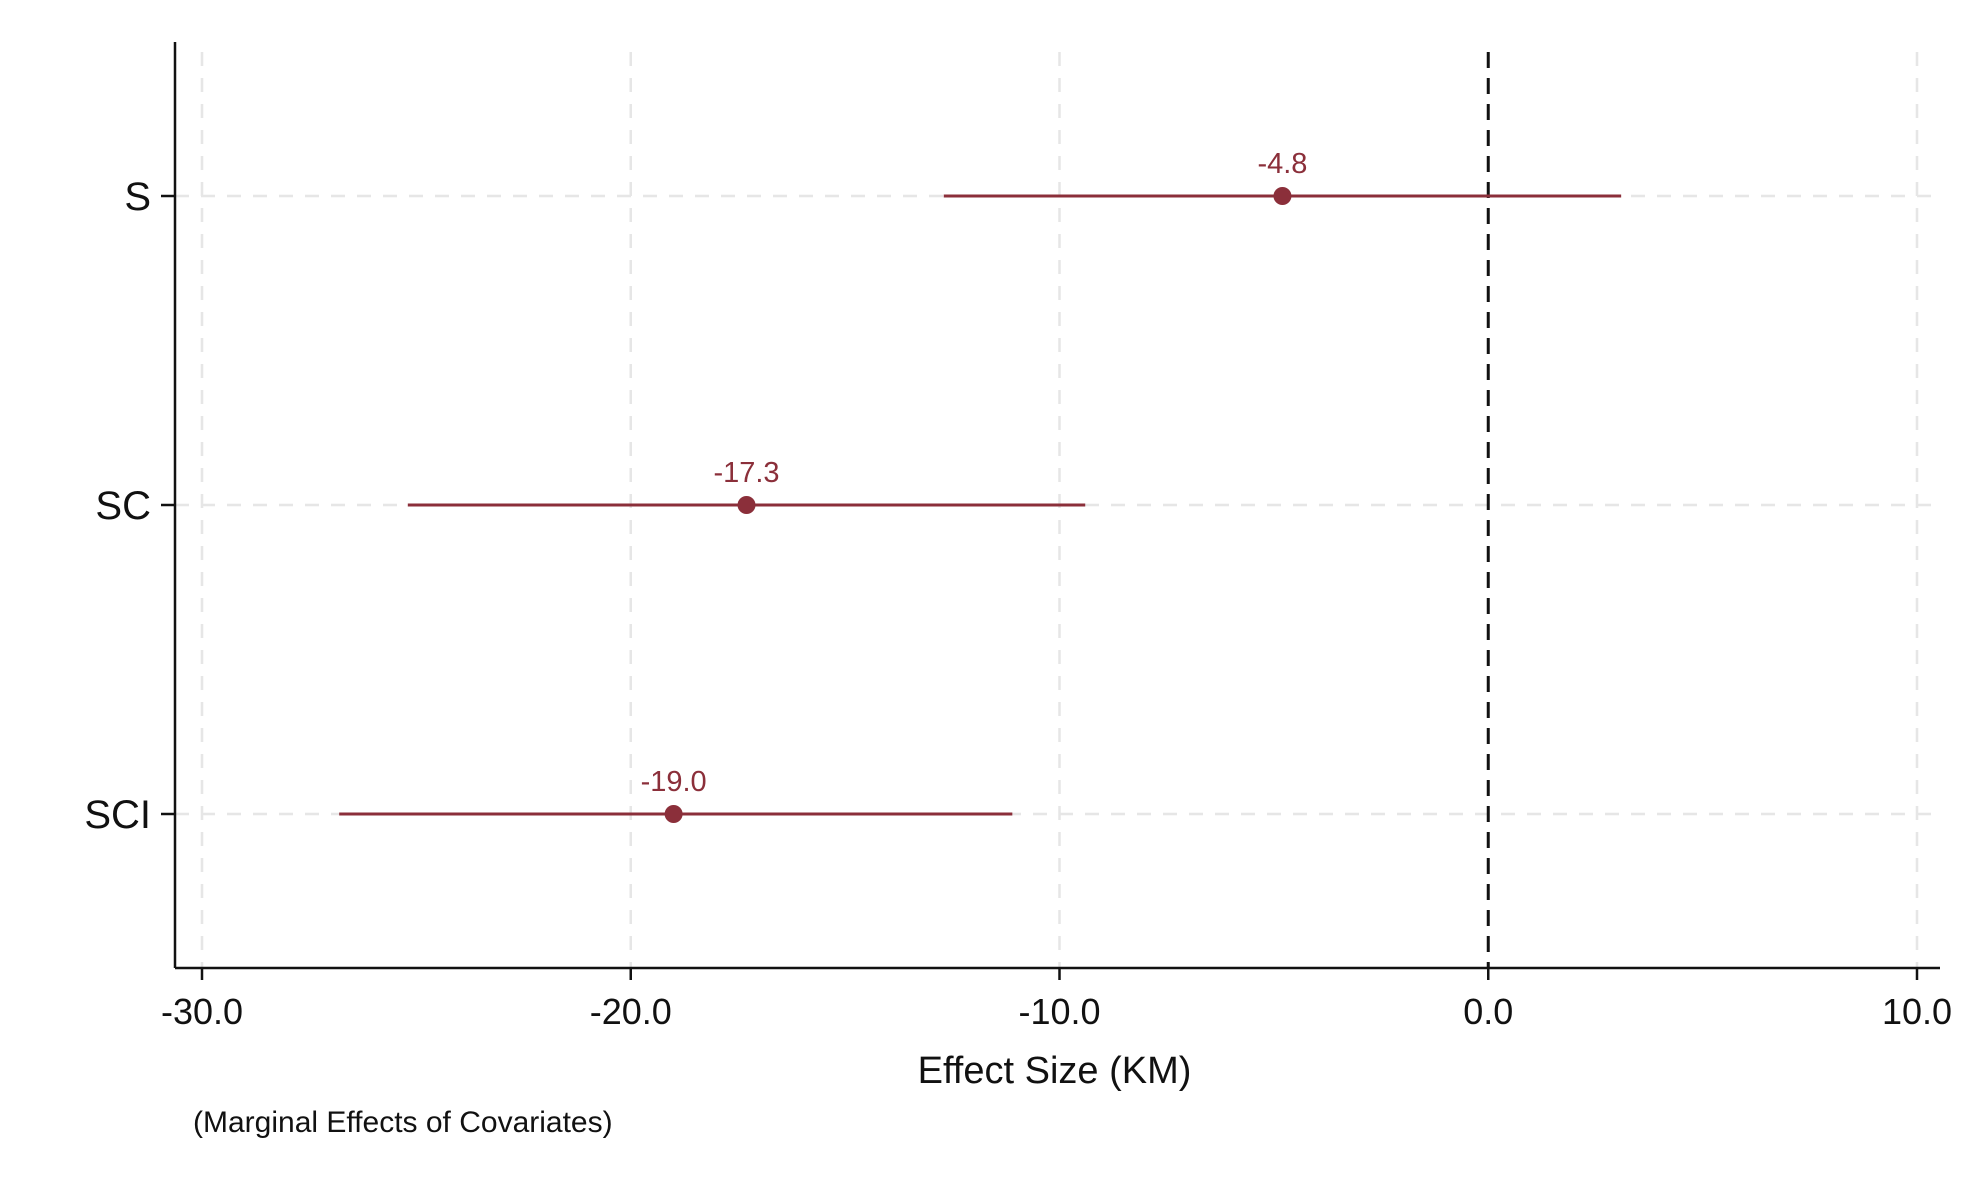 The width and height of the screenshot is (1972, 1189). What do you see at coordinates (746, 473) in the screenshot?
I see `estimate-data-label: -17.3` at bounding box center [746, 473].